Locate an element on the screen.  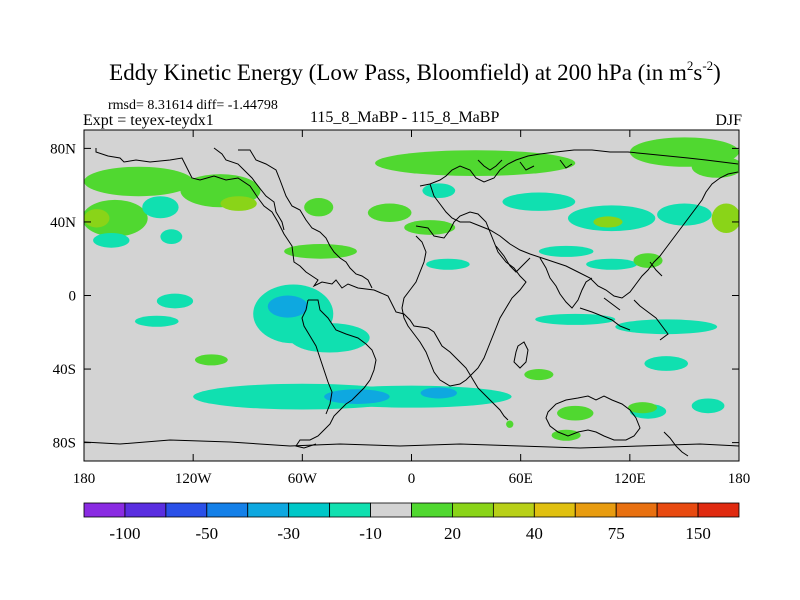
coastline-arabia-india is located at coordinates (544, 277).